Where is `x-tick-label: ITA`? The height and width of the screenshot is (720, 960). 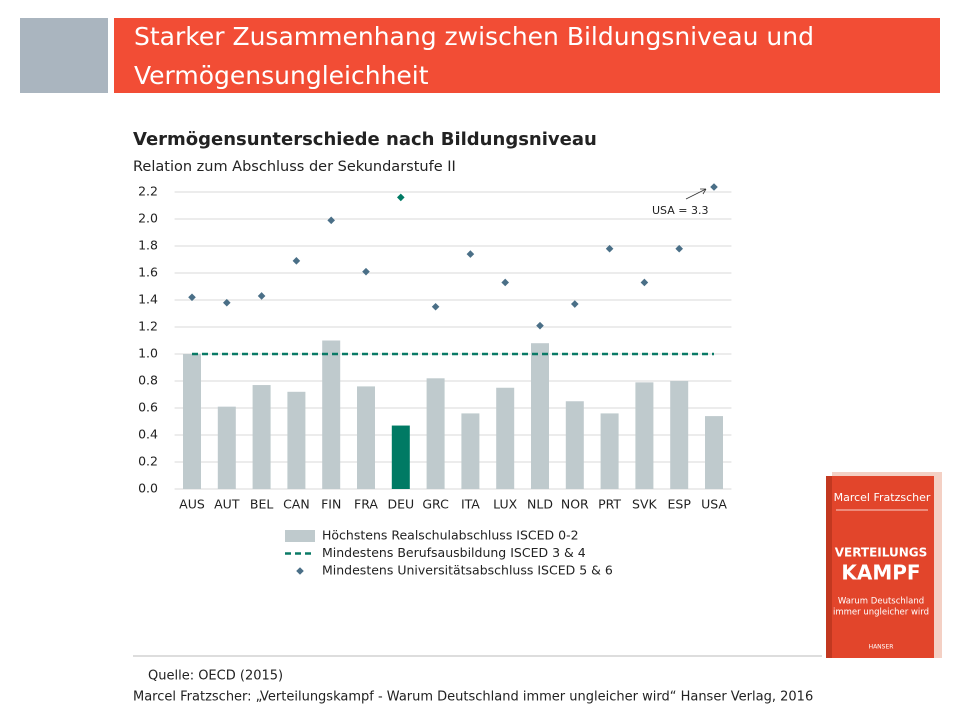 x-tick-label: ITA is located at coordinates (470, 504).